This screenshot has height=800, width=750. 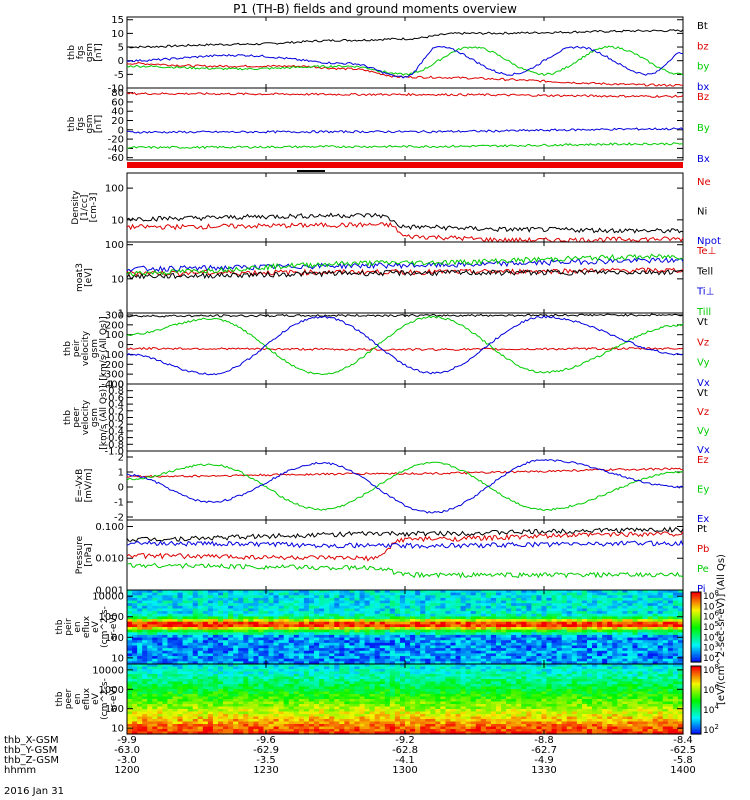 I want to click on footer-value: -62.9, so click(x=266, y=750).